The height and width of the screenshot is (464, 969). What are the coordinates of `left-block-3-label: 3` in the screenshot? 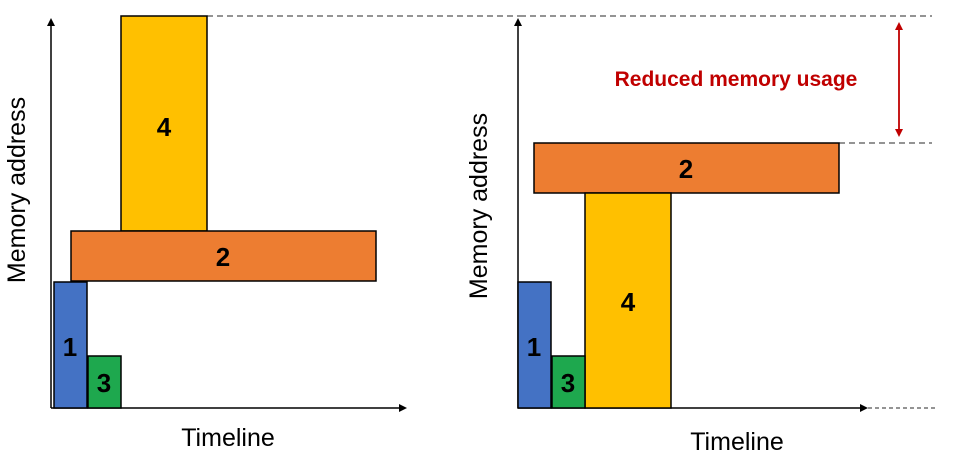 It's located at (104, 383).